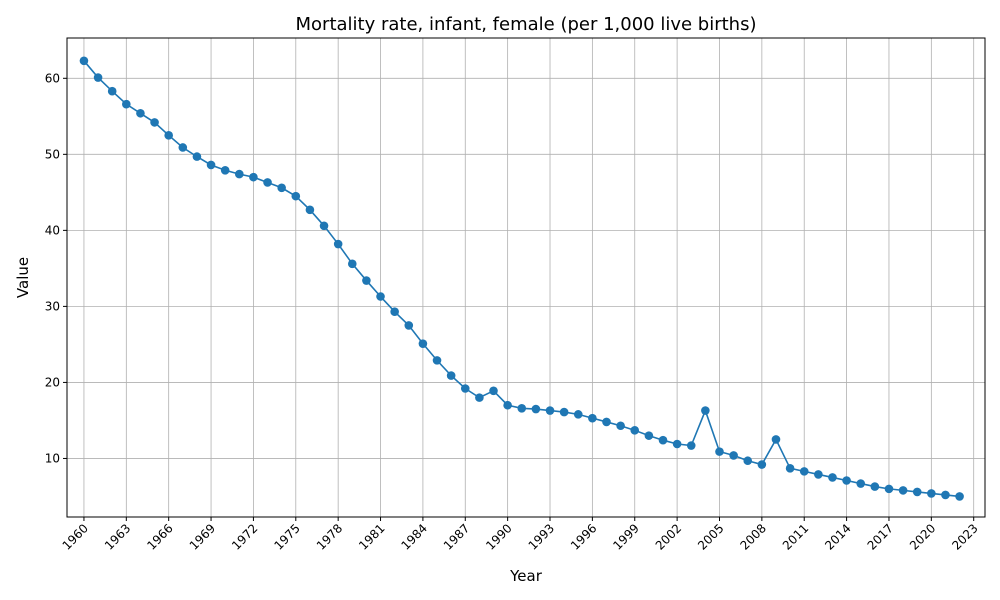  Describe the element at coordinates (52, 306) in the screenshot. I see `y-tick-label: 30` at that location.